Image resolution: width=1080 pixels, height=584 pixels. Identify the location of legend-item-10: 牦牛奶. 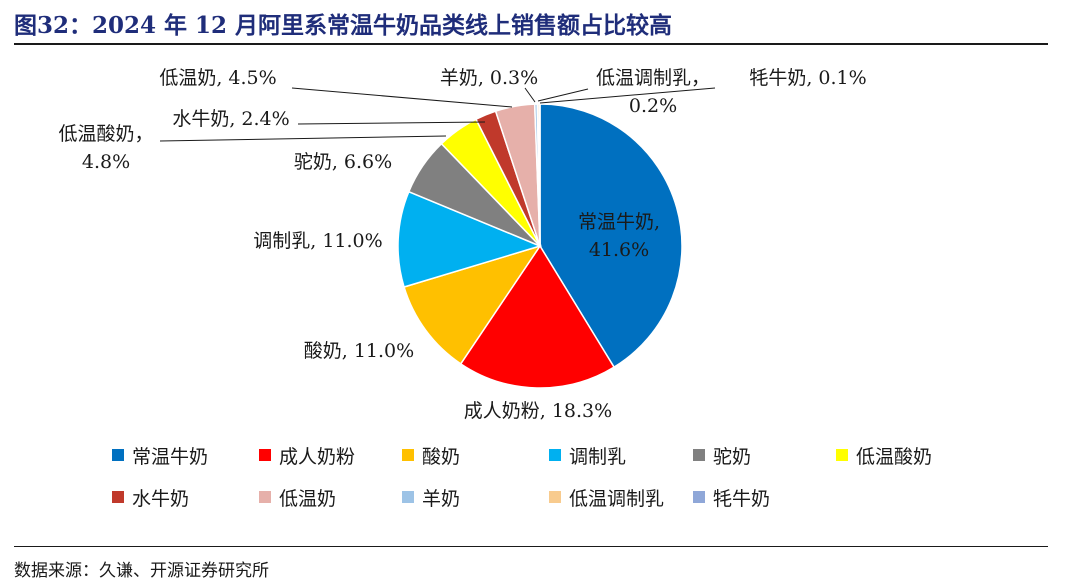
(731, 499).